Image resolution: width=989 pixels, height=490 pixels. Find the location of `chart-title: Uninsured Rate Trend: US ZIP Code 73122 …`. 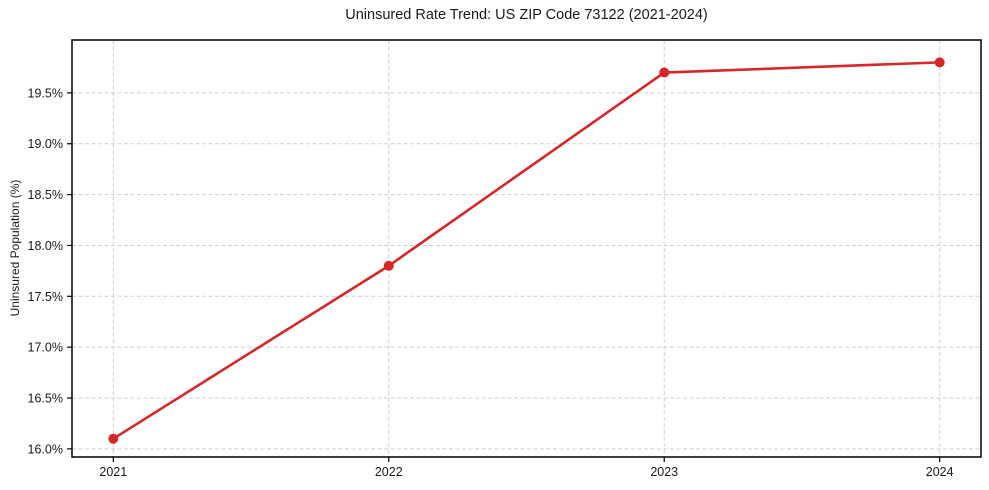

chart-title: Uninsured Rate Trend: US ZIP Code 73122 … is located at coordinates (526, 15).